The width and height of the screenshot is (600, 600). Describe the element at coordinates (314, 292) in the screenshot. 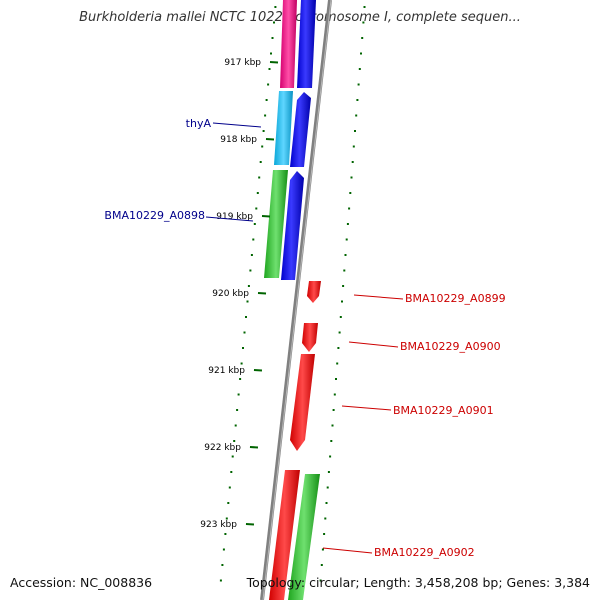

I see `gene-BMA10229_A0899` at that location.